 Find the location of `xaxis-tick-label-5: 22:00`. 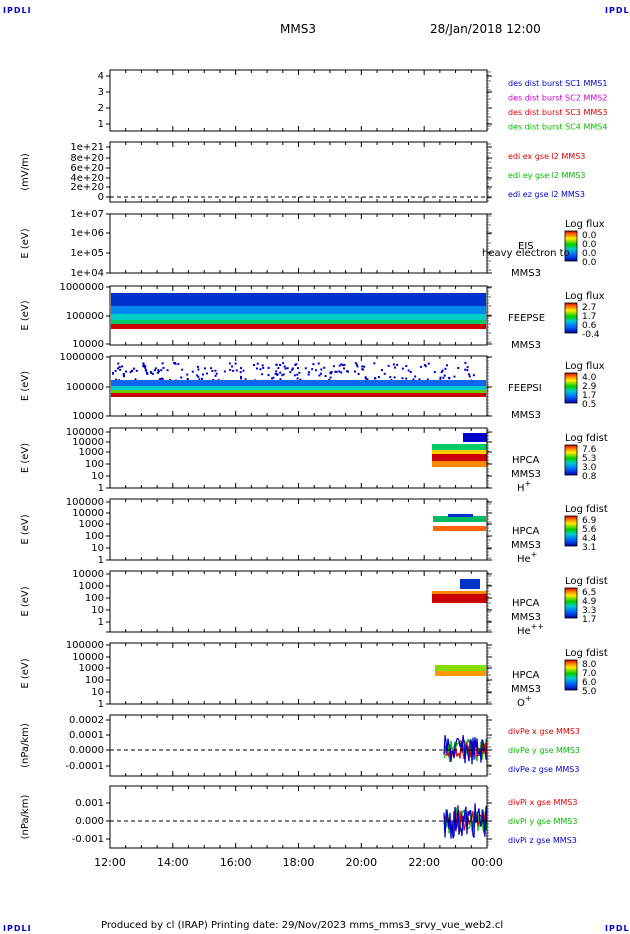

xaxis-tick-label-5: 22:00 is located at coordinates (424, 862).